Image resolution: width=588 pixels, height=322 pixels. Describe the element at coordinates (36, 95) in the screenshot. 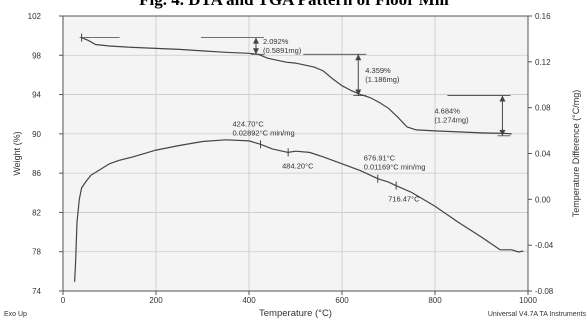

I see `y-left-tick-label: 94` at that location.